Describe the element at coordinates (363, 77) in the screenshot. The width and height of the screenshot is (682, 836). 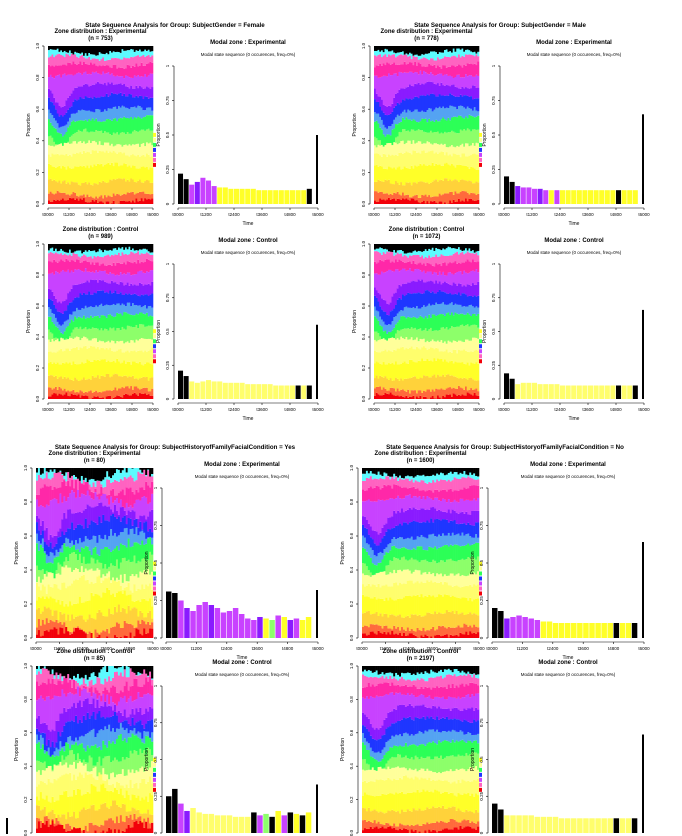
I see `y-tick-label: 0.8` at that location.